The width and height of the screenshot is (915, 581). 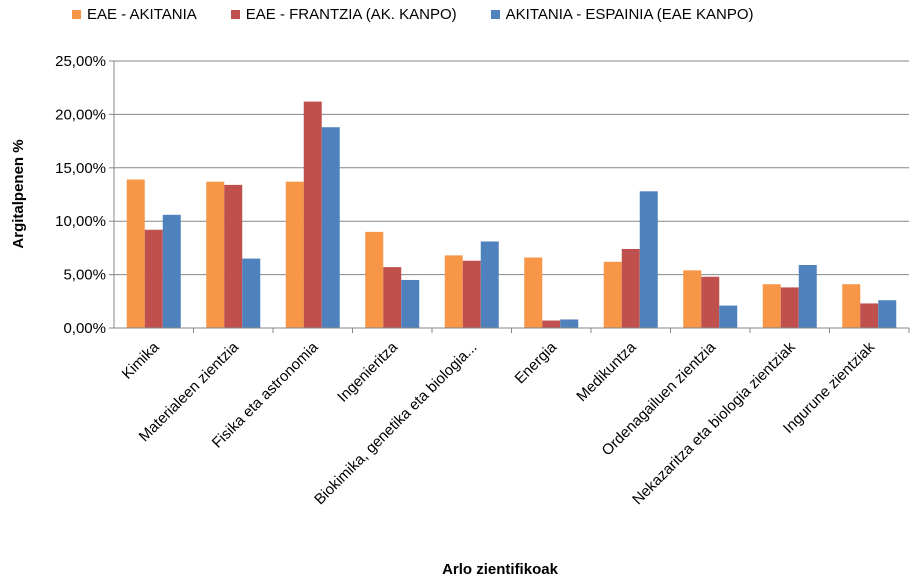 What do you see at coordinates (141, 360) in the screenshot?
I see `x-tick-label: Kimika` at bounding box center [141, 360].